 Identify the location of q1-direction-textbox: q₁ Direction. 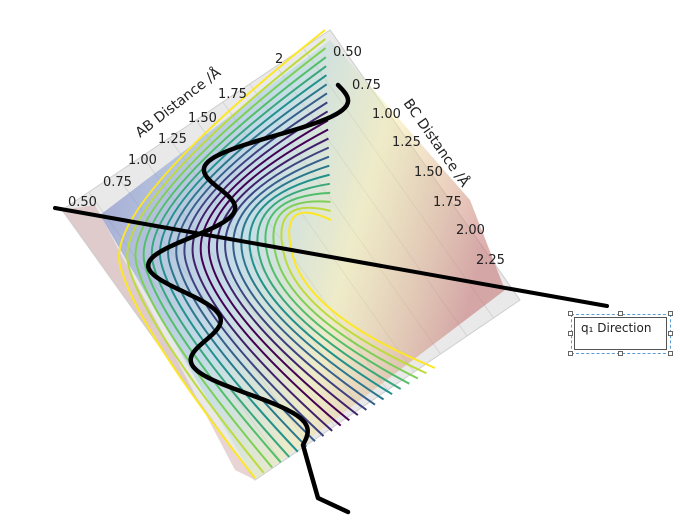
(621, 334).